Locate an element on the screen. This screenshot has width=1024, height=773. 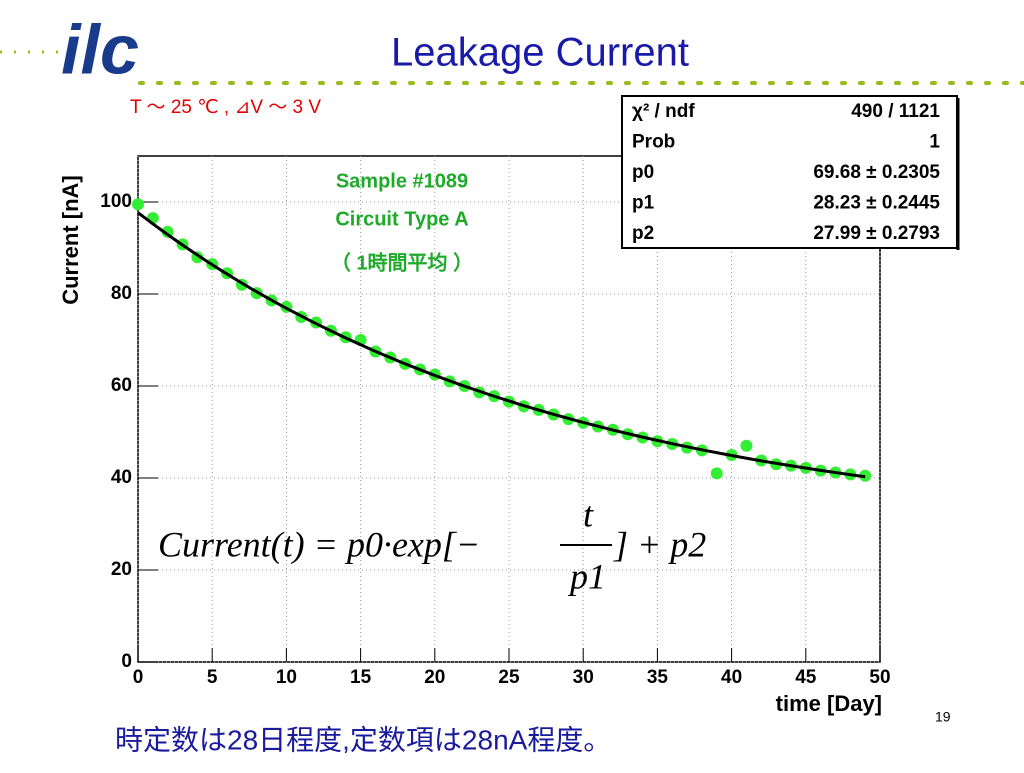
x-tick-label: 45 is located at coordinates (806, 677).